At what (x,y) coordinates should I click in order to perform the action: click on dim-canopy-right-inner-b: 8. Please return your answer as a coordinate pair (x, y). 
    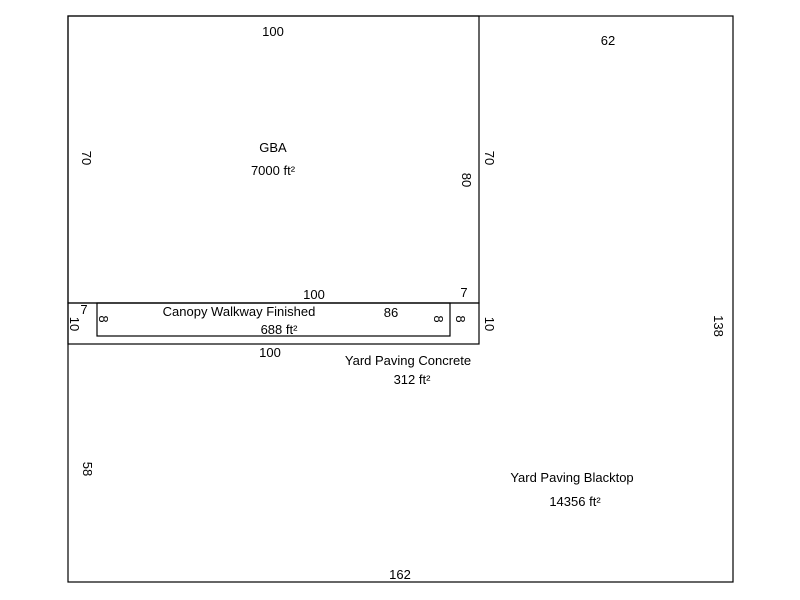
    Looking at the image, I should click on (460, 318).